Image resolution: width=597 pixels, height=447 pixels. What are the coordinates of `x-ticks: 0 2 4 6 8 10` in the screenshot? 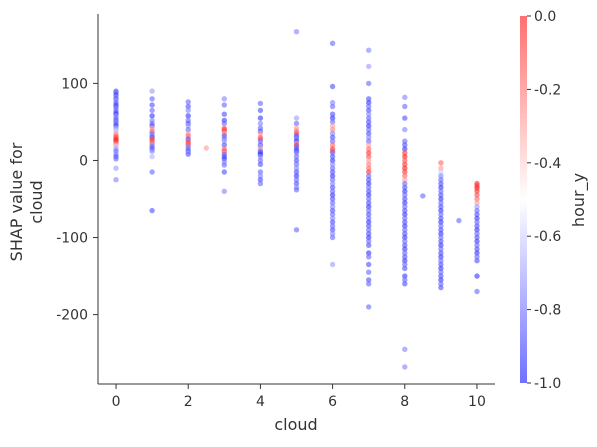 It's located at (299, 397).